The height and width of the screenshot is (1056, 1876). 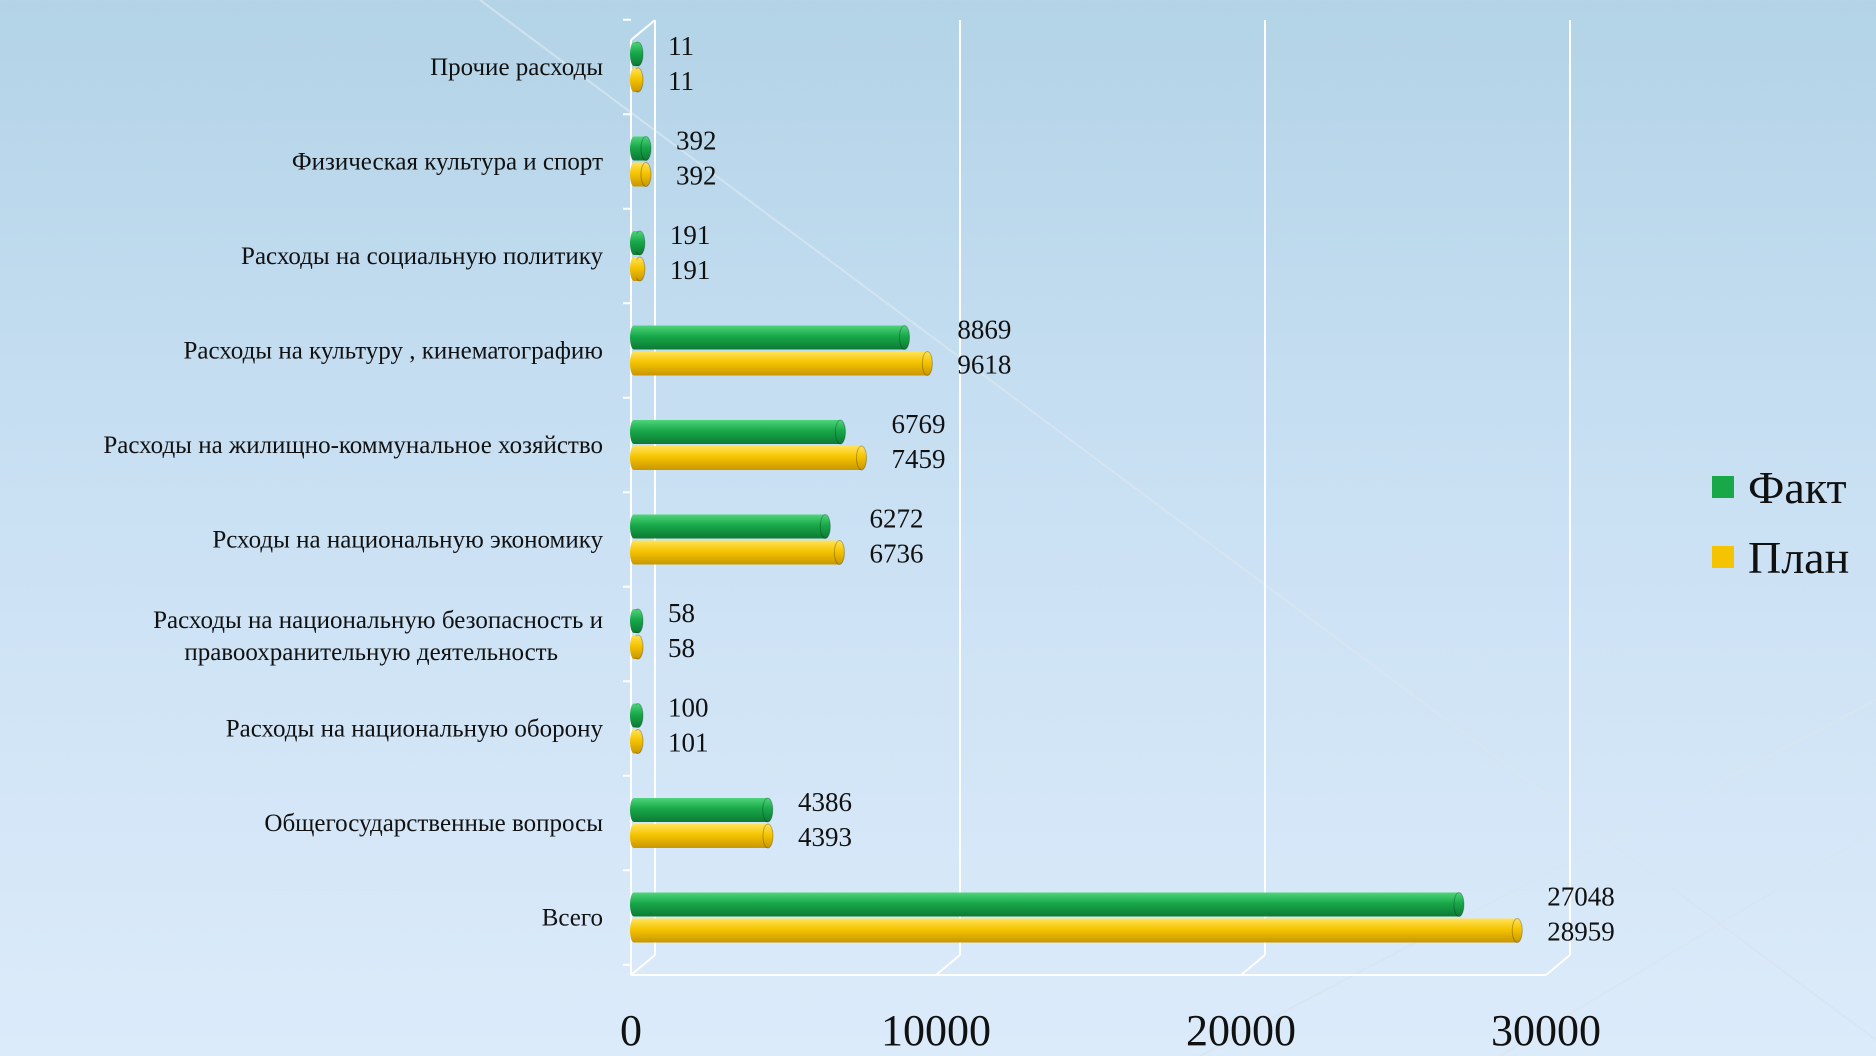 What do you see at coordinates (918, 459) in the screenshot?
I see `value-label-plan-4: 7459` at bounding box center [918, 459].